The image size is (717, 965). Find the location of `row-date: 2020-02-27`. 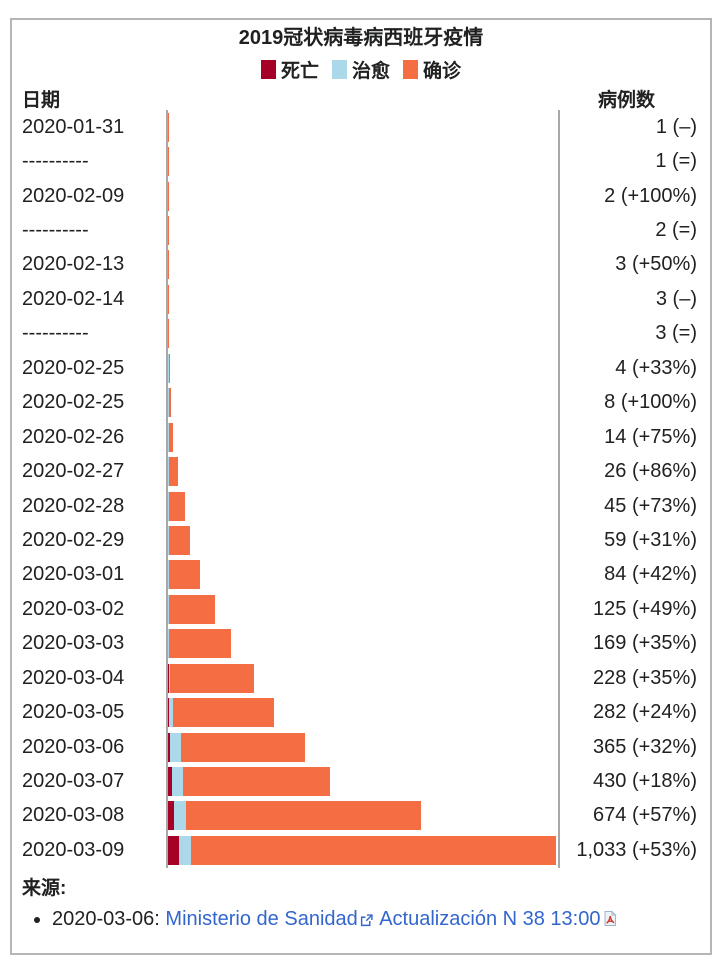

row-date: 2020-02-27 is located at coordinates (73, 471).